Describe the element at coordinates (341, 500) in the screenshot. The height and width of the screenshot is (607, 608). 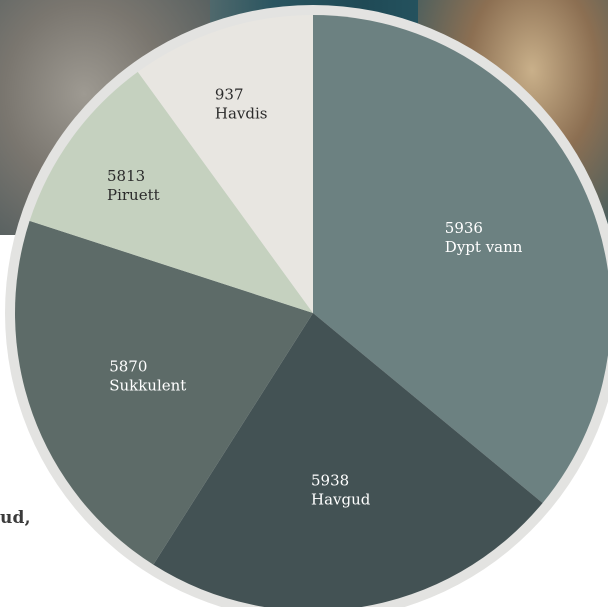
I see `slice-name: Havgud` at that location.